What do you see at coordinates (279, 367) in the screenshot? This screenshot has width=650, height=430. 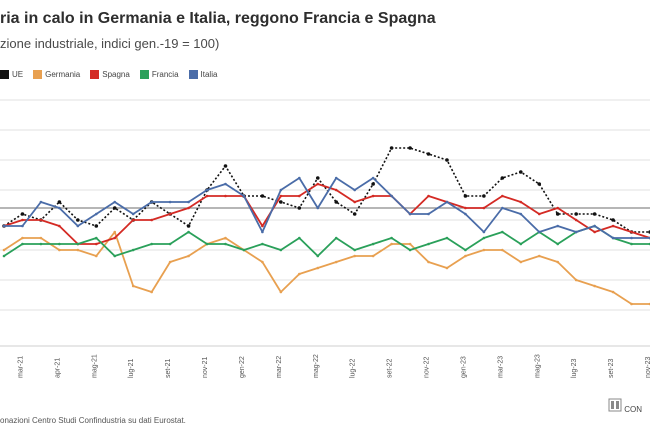 I see `x-tick-label: mar-22` at bounding box center [279, 367].